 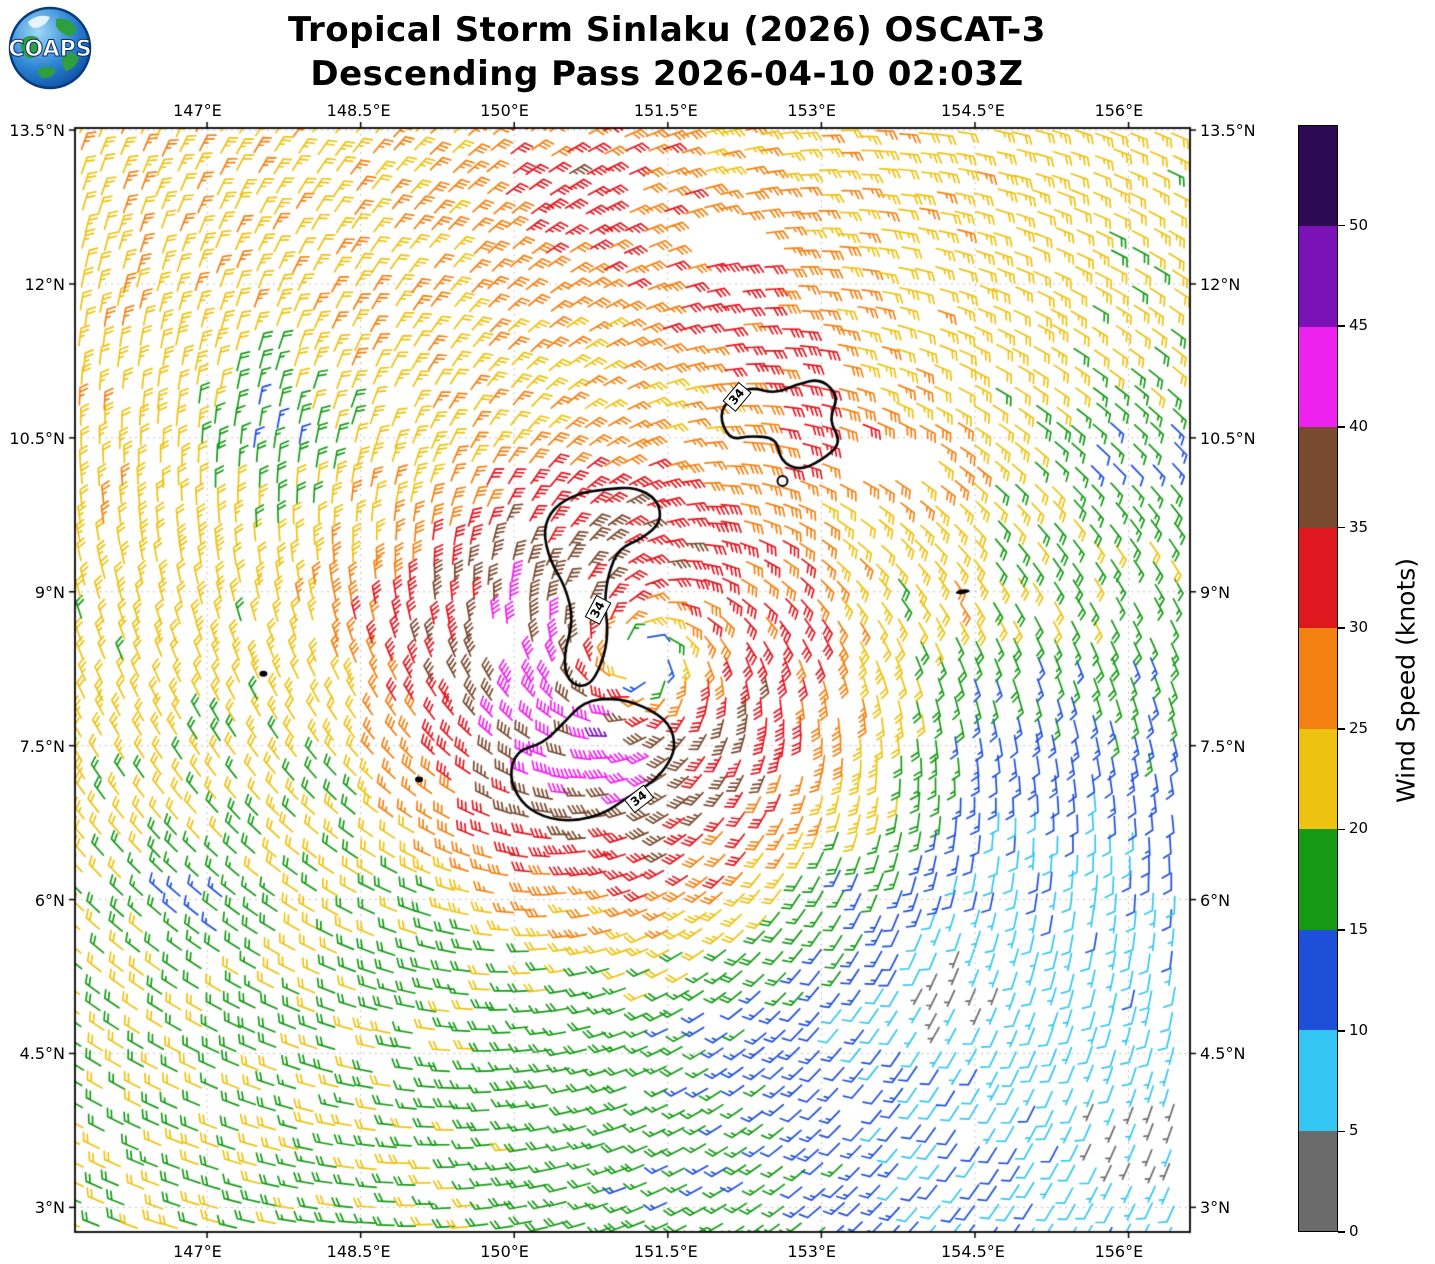 What do you see at coordinates (42, 1054) in the screenshot?
I see `y-tick-label-left: 4.5°N` at bounding box center [42, 1054].